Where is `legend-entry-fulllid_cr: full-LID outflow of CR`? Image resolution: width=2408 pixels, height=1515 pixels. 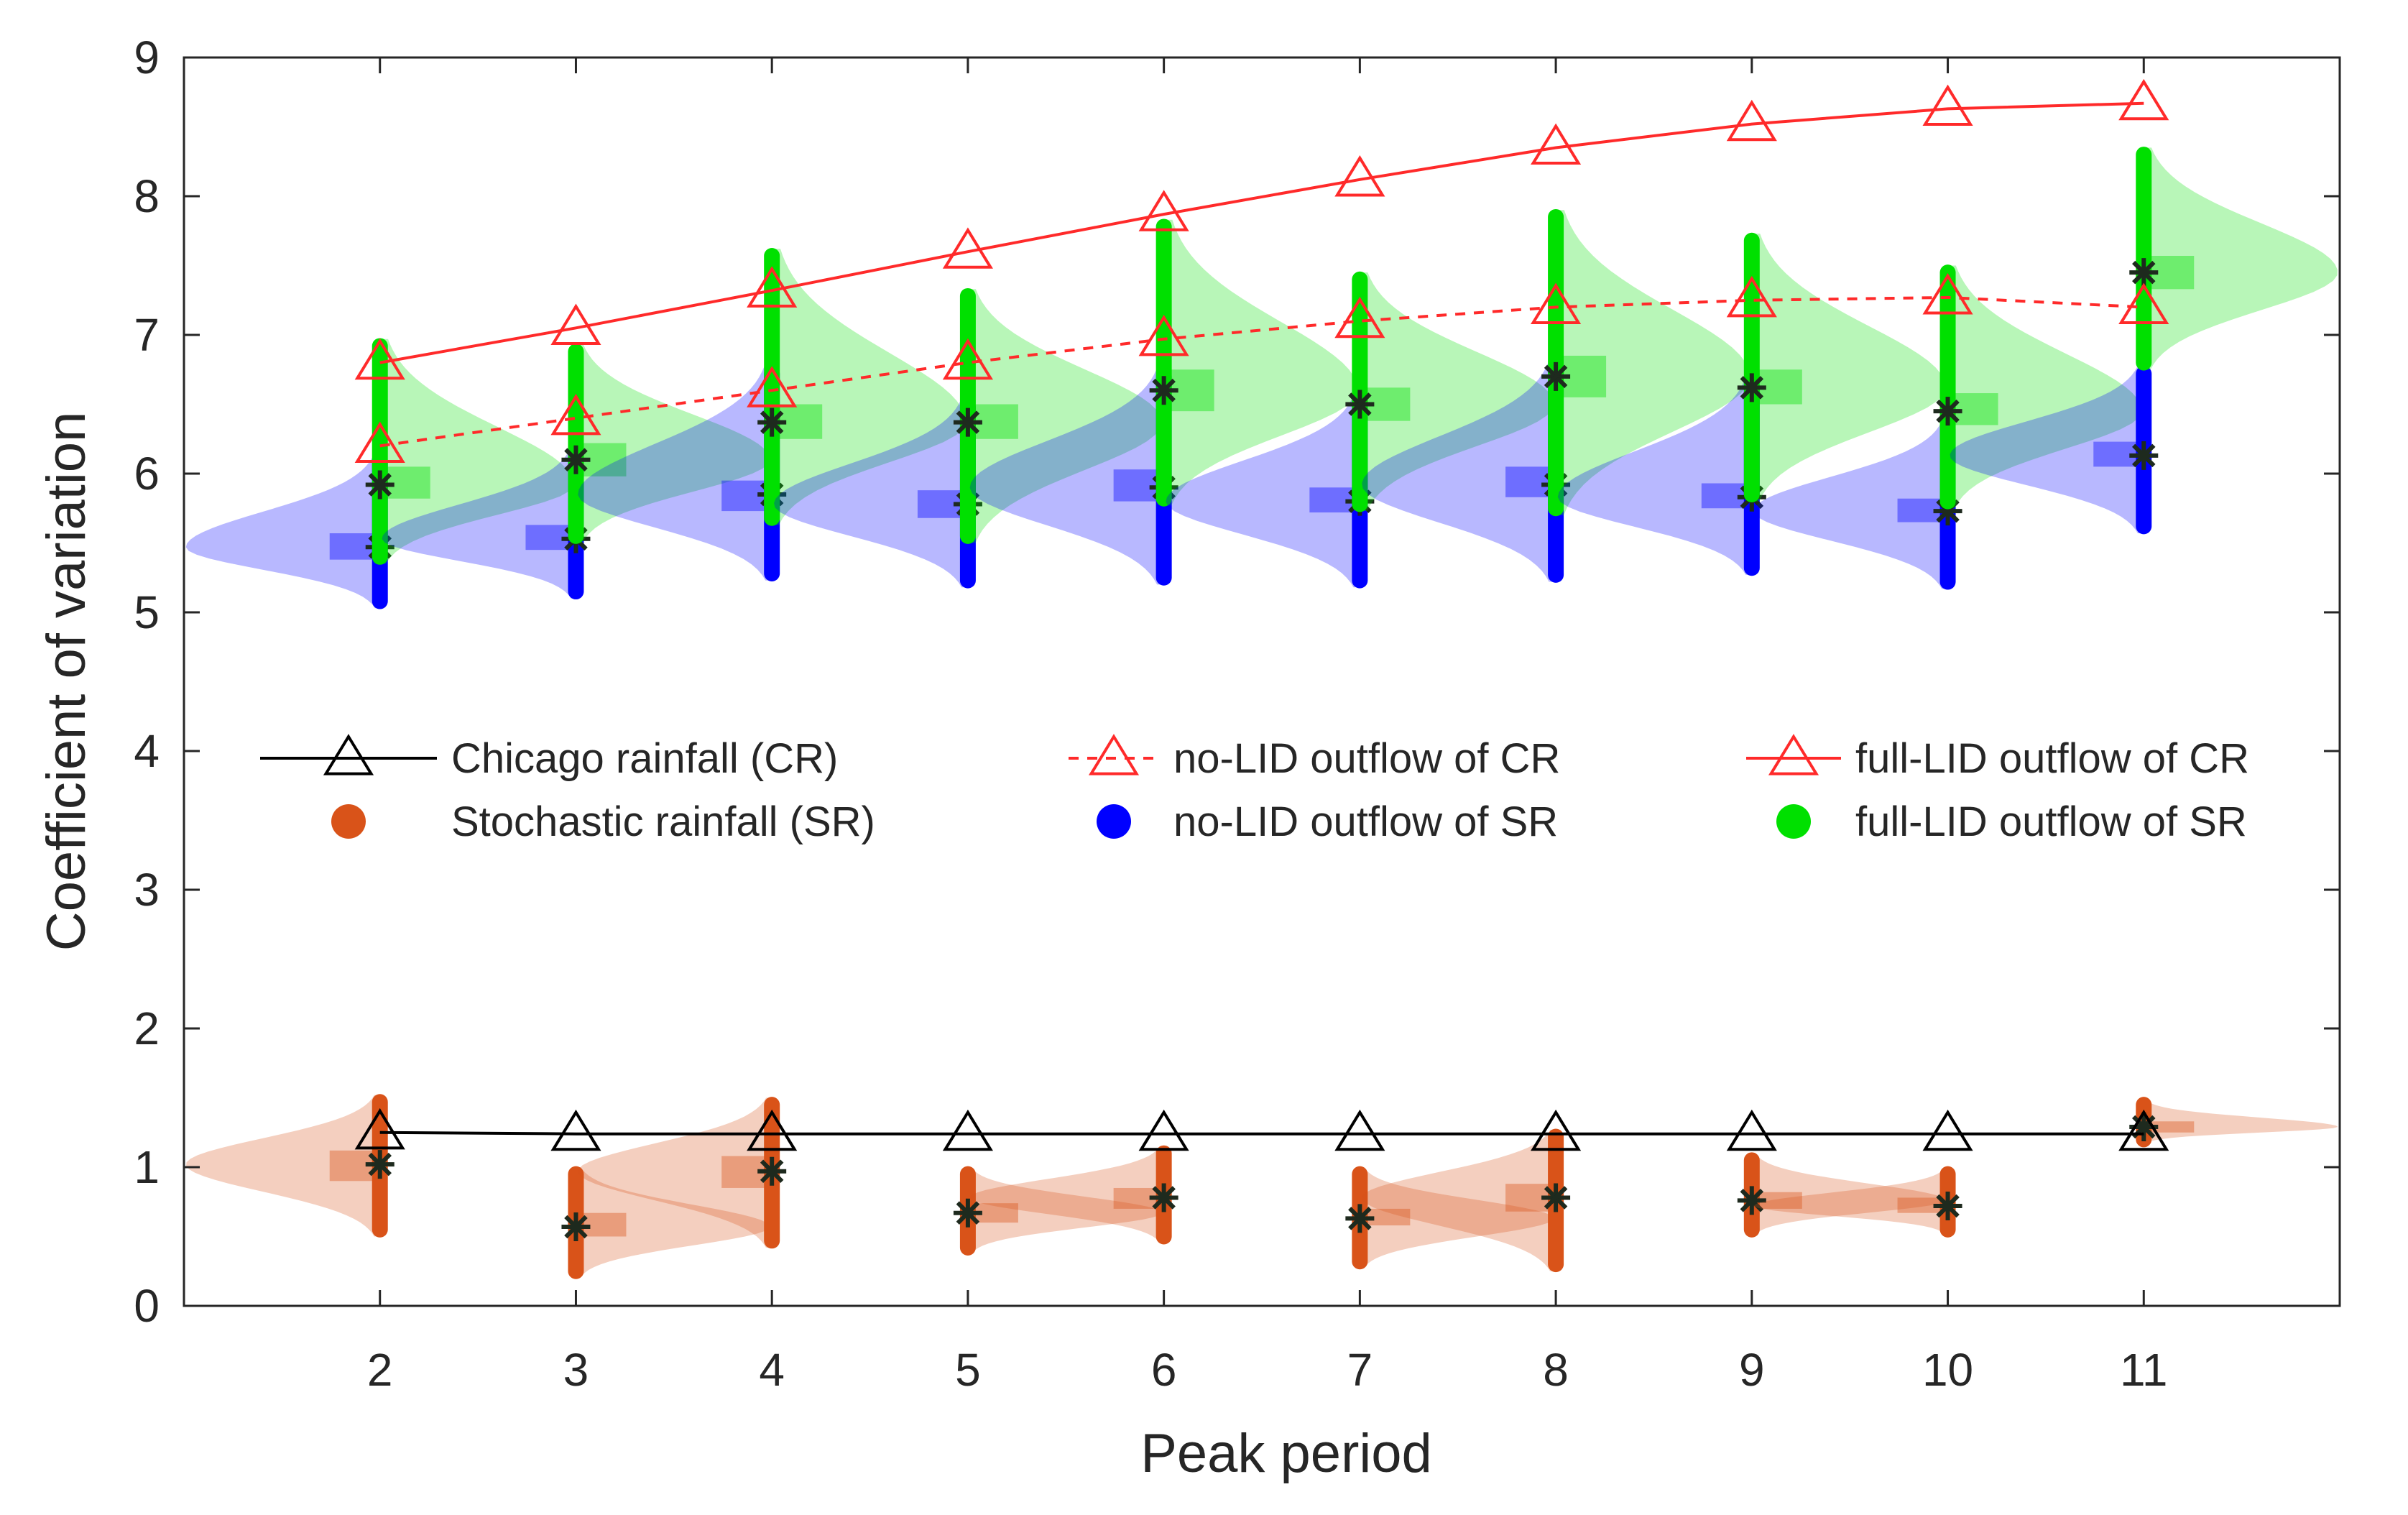
legend-entry-fulllid_cr: full-LID outflow of CR is located at coordinates (1997, 758).